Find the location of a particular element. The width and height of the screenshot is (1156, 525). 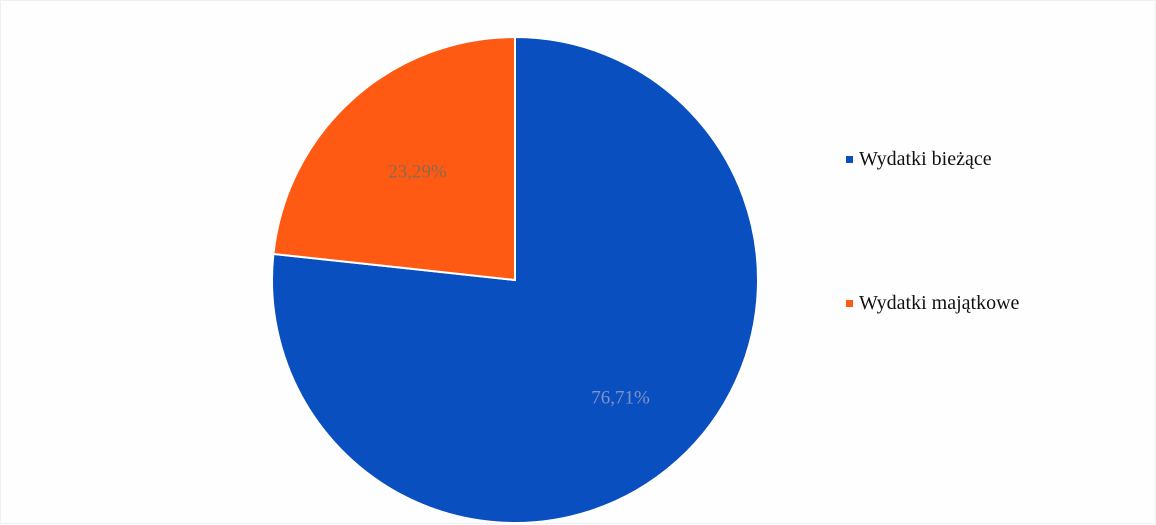

slice-data-label-2: 23,29% is located at coordinates (417, 172).